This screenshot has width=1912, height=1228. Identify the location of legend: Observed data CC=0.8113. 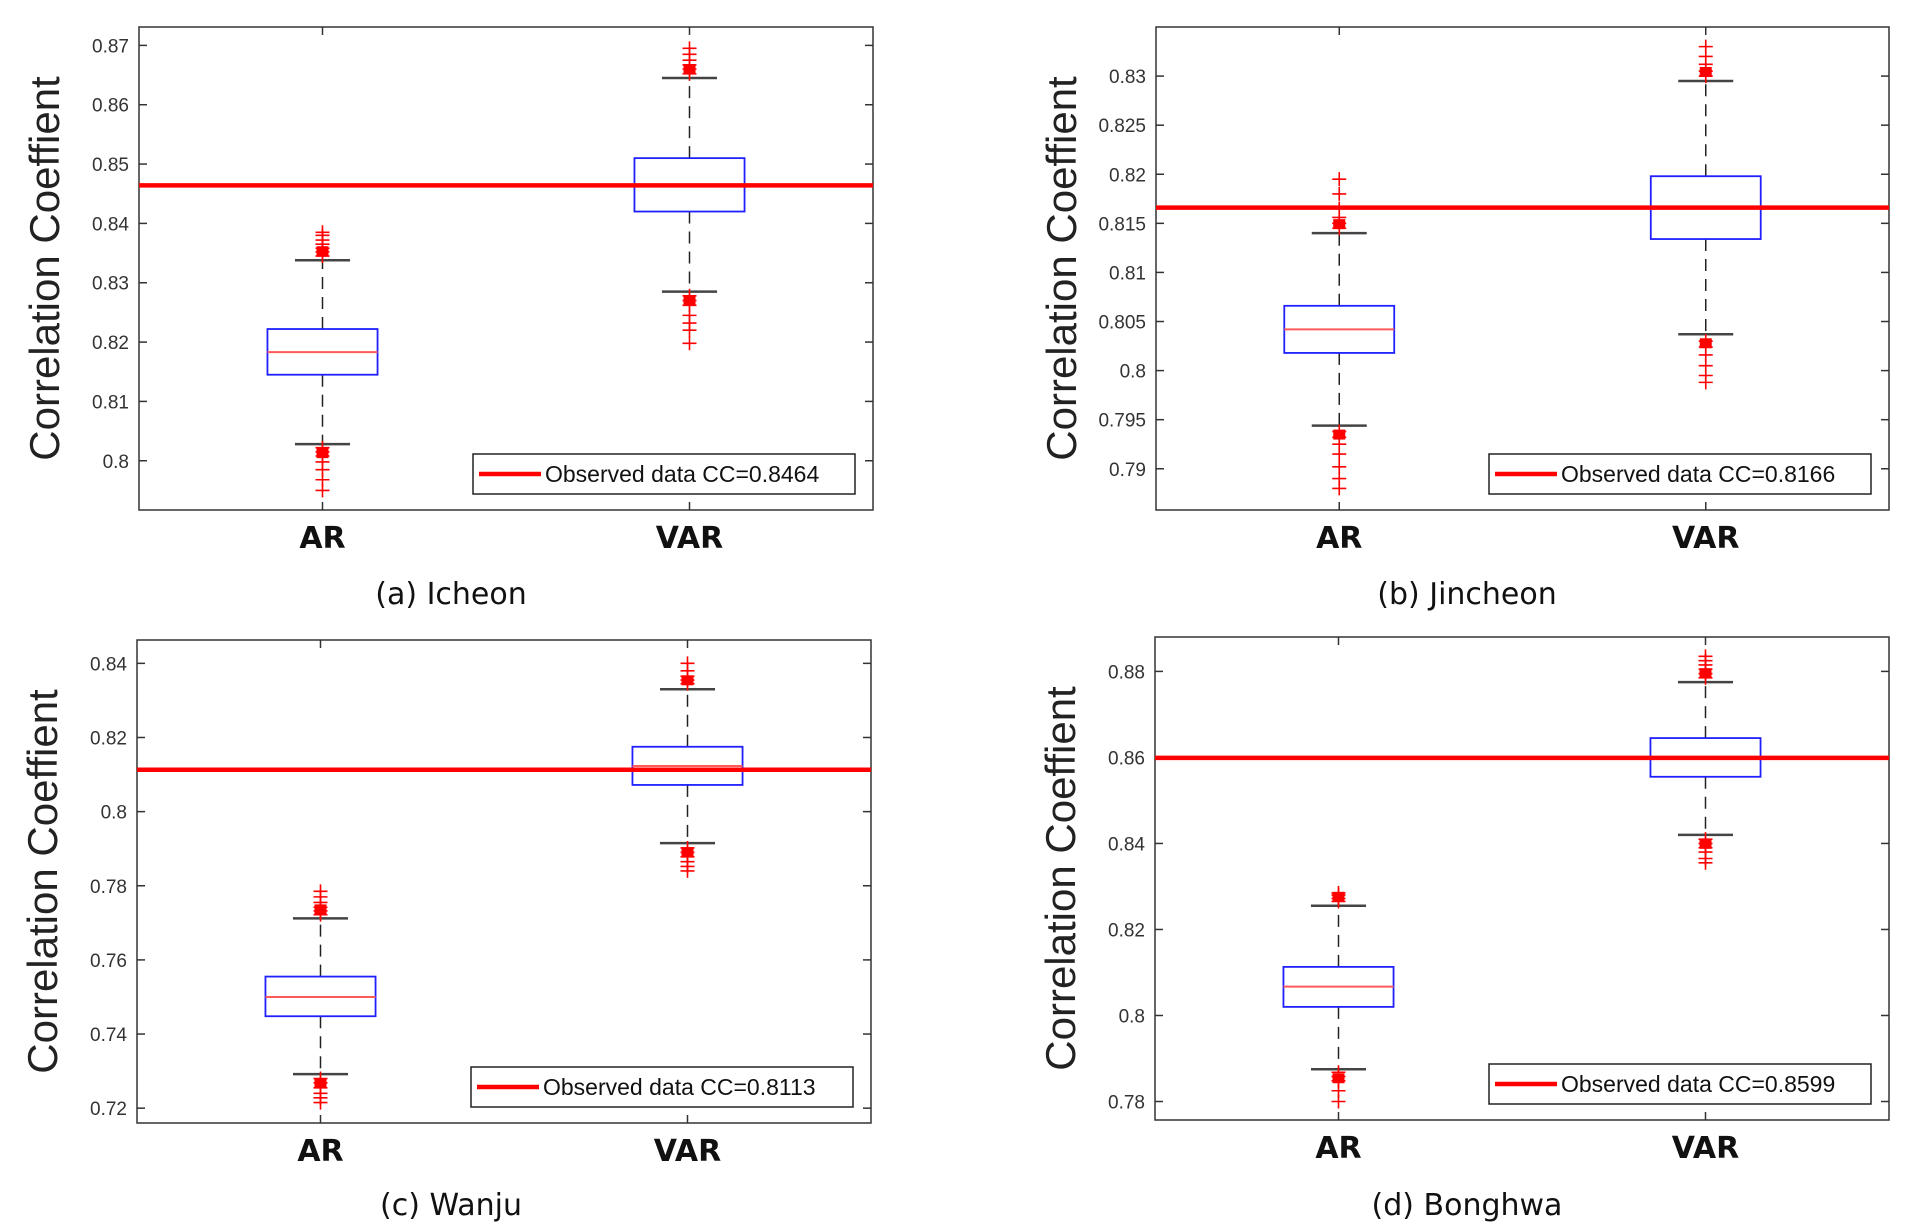
(662, 1087).